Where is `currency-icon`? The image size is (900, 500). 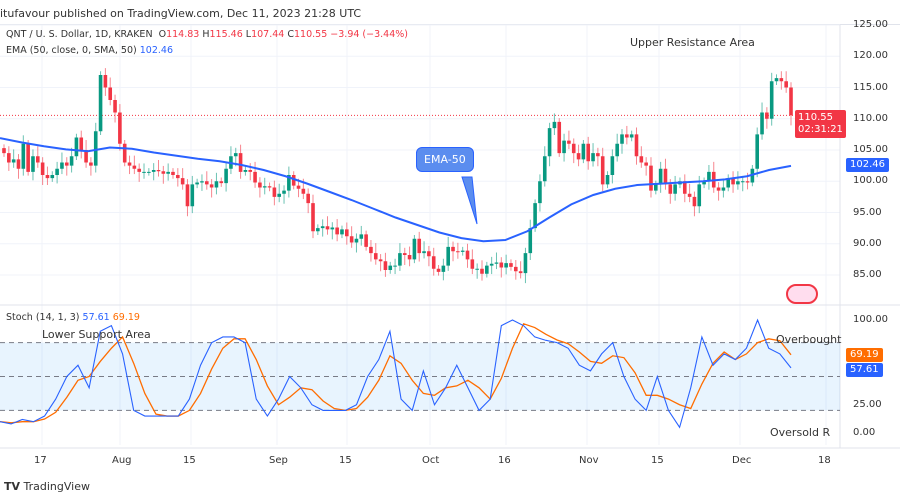 currency-icon is located at coordinates (802, 294).